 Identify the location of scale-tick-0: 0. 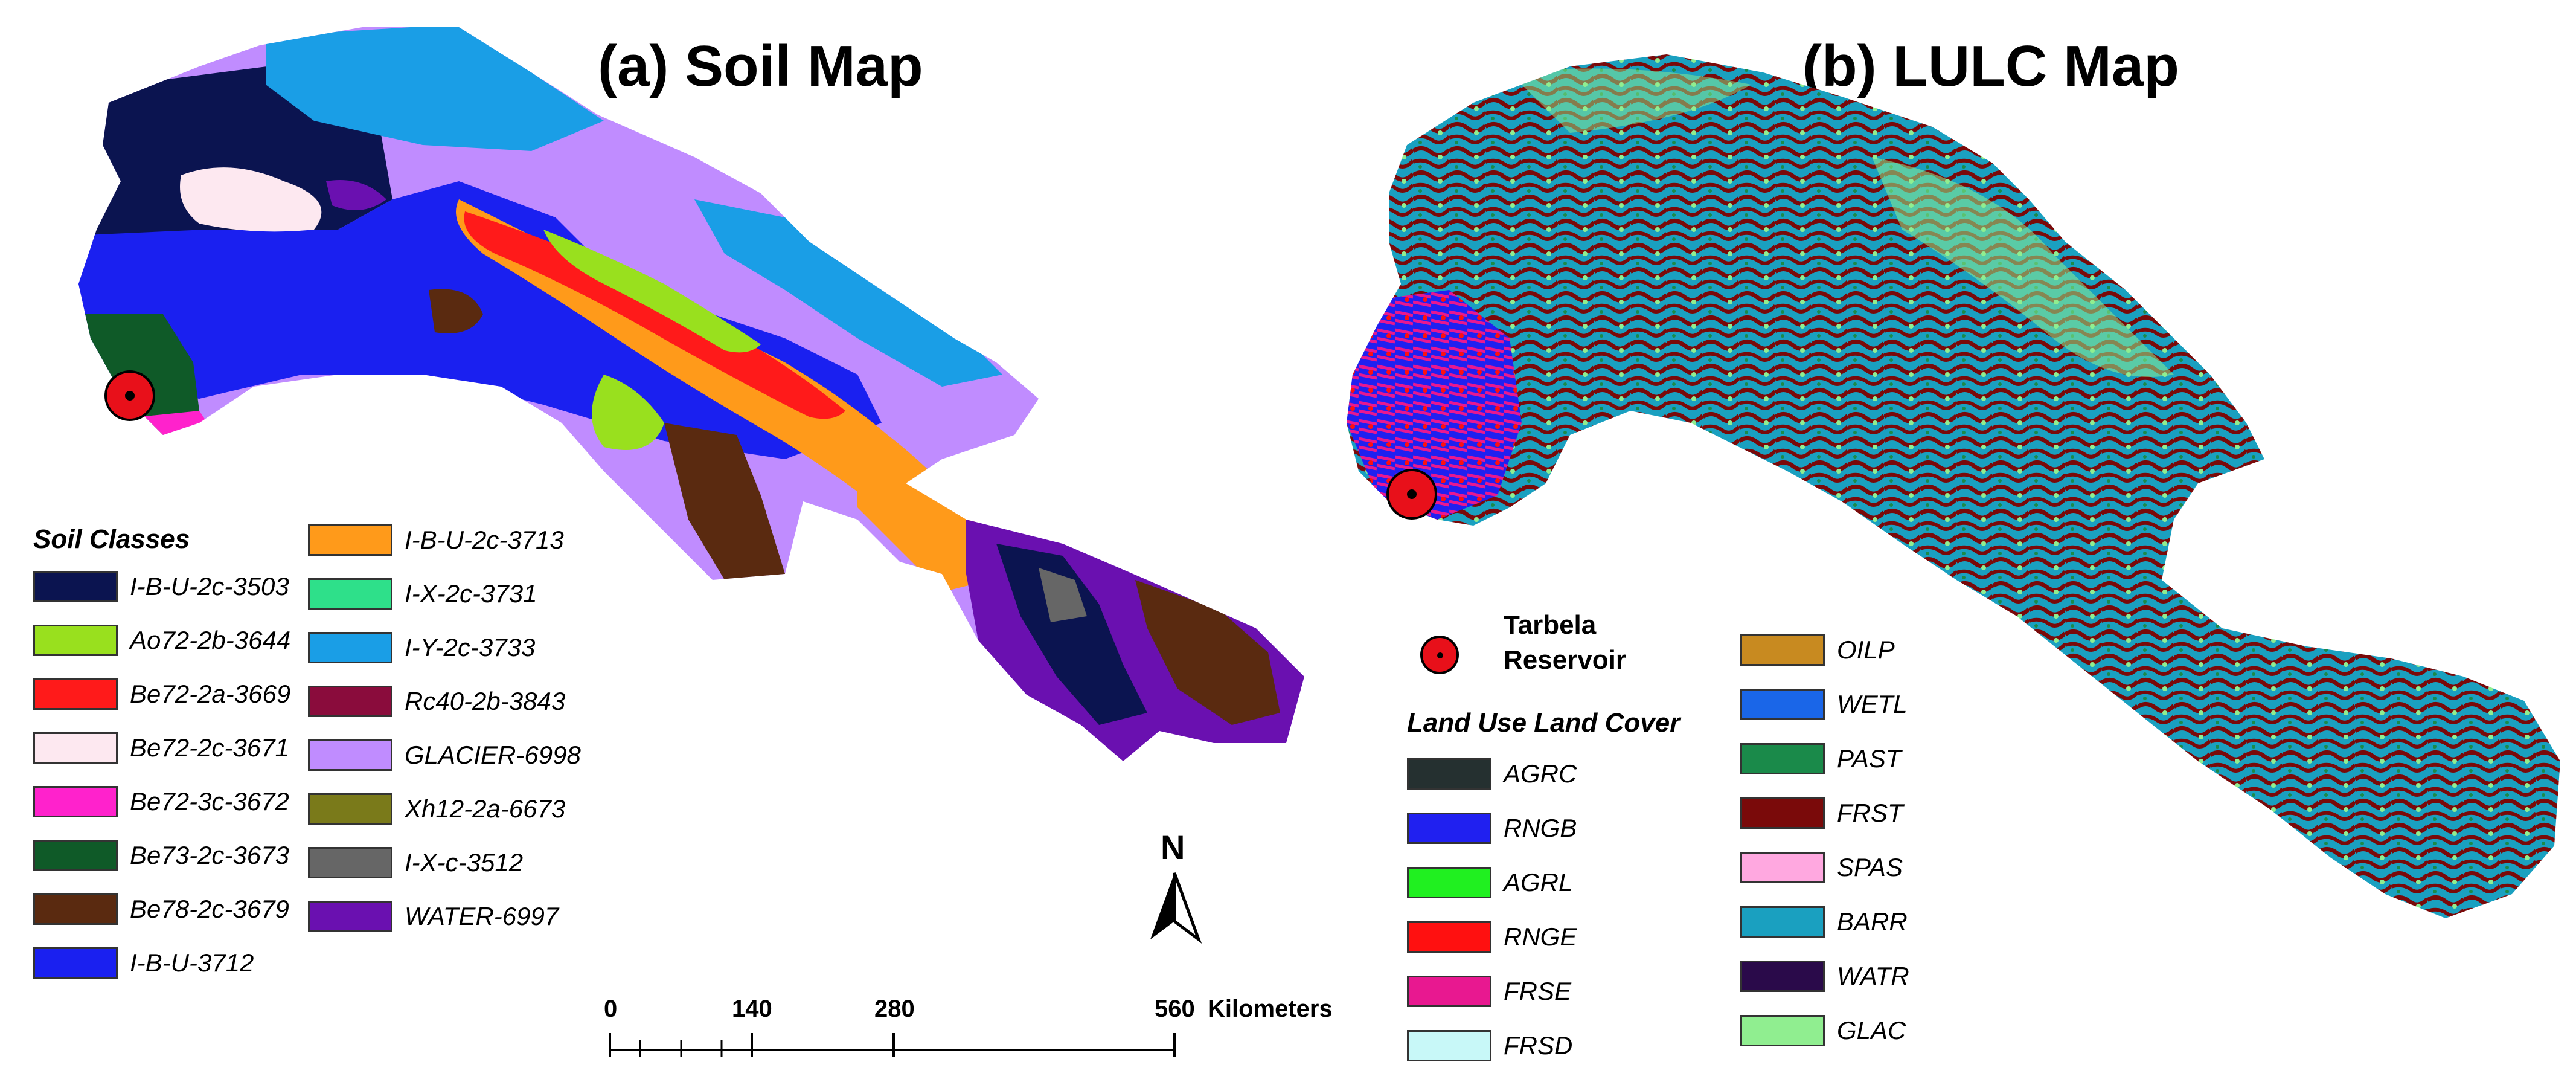
(611, 1009).